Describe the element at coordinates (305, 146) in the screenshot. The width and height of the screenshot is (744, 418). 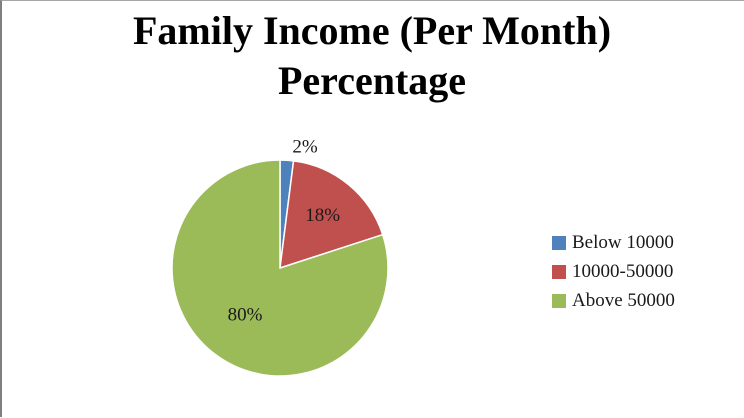
I see `data-label-below-10000: 2%` at that location.